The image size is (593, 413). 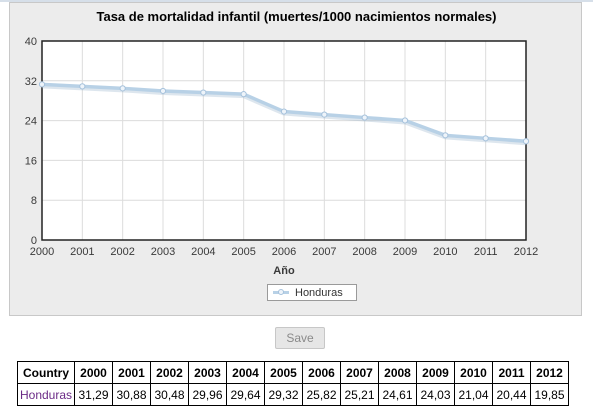 I want to click on y-tick-label: 8, so click(x=34, y=201).